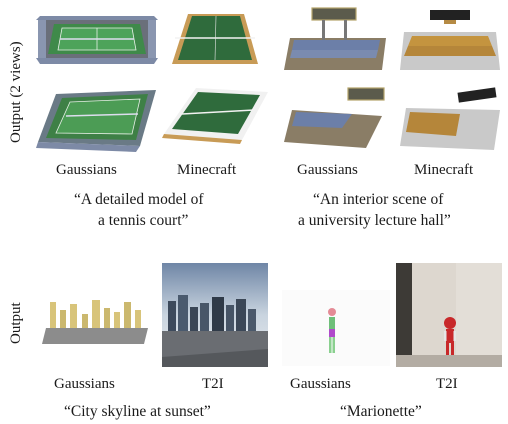 The width and height of the screenshot is (508, 424). What do you see at coordinates (137, 411) in the screenshot?
I see `prompt-skyline: “City skyline at sunset”` at bounding box center [137, 411].